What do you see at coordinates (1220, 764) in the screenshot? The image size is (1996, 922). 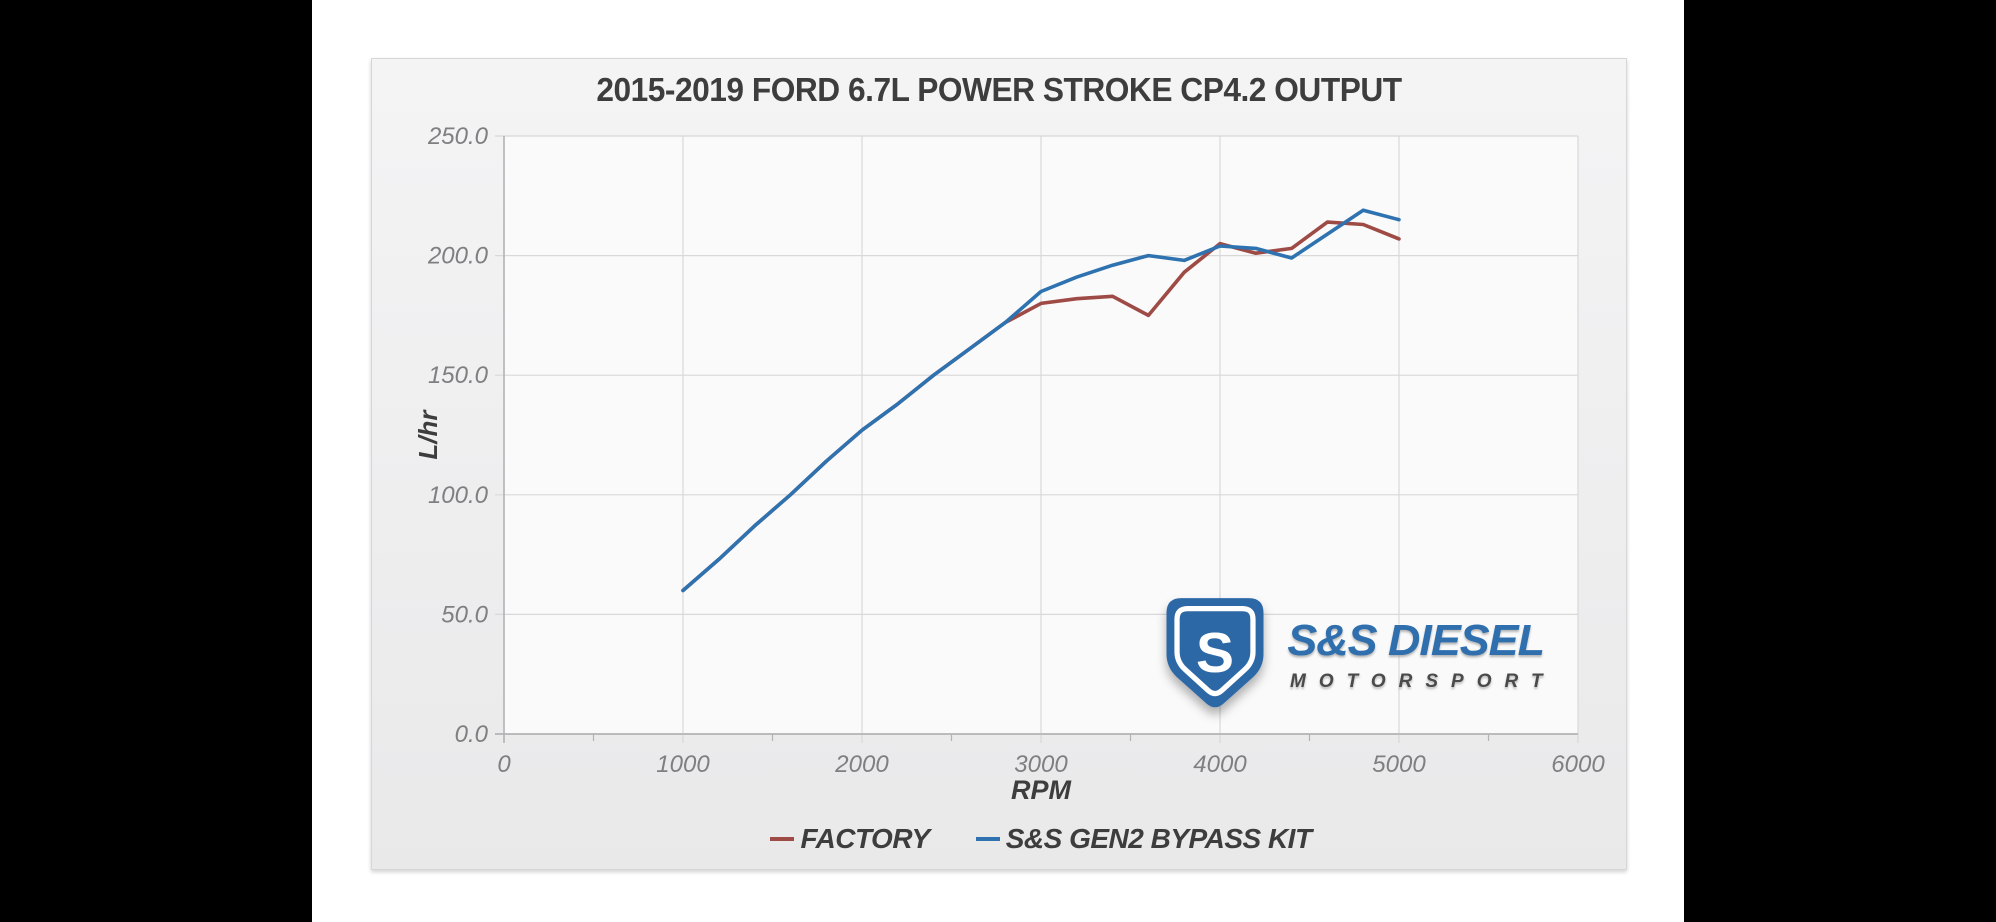 I see `x-tick-label: 4000` at bounding box center [1220, 764].